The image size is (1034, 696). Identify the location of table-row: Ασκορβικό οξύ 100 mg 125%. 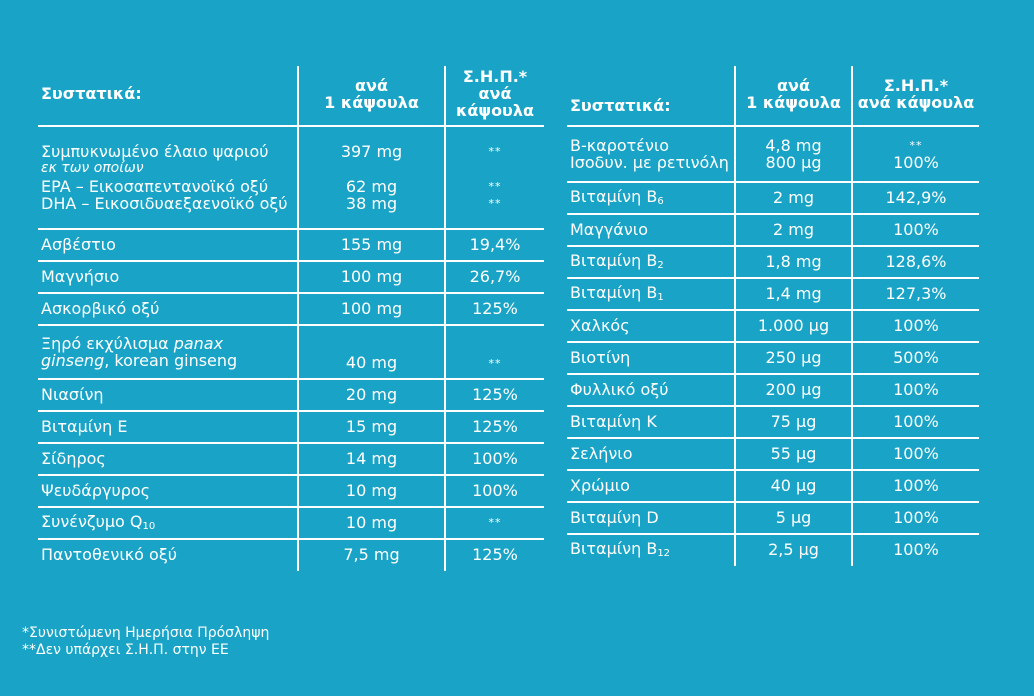
(291, 308).